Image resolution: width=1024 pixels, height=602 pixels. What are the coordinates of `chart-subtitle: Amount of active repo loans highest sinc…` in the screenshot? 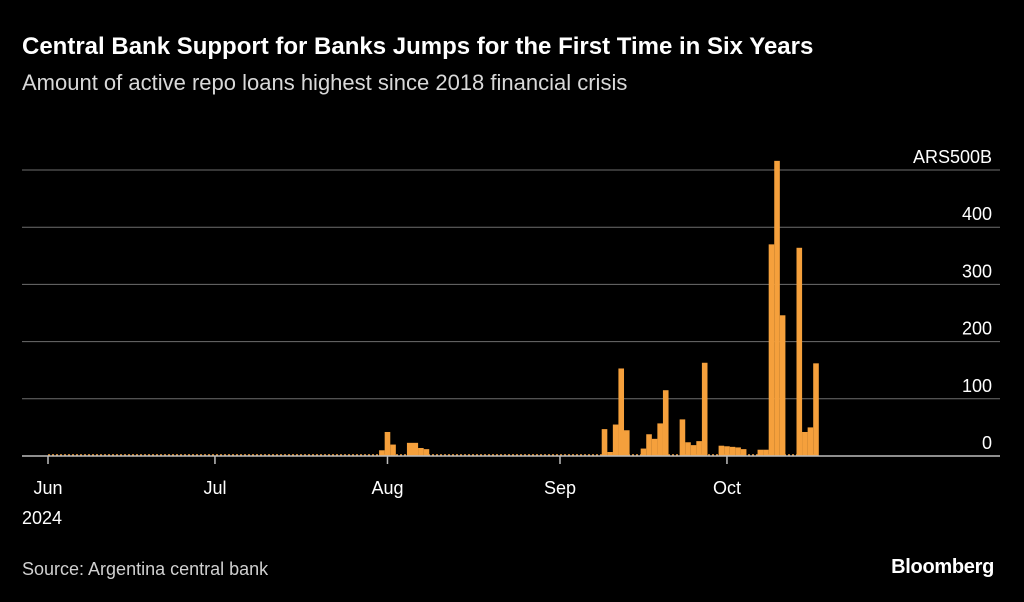 It's located at (325, 82).